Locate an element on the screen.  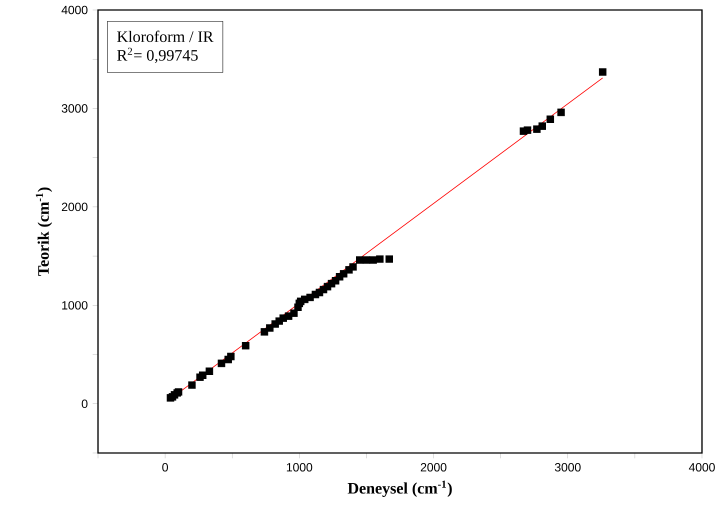
x-tick-label: 2000 is located at coordinates (433, 467).